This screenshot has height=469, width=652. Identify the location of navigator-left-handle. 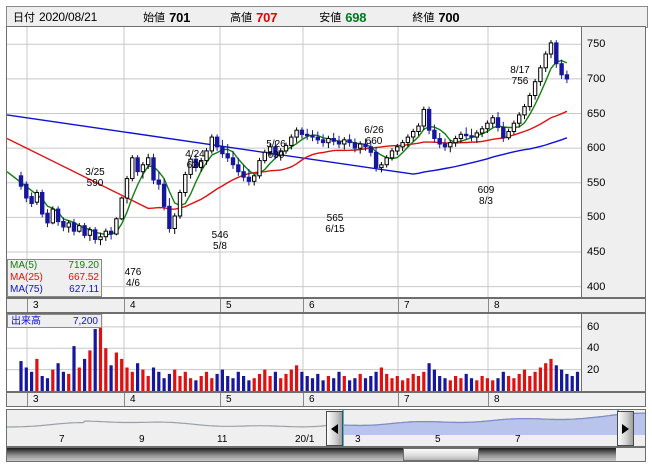
(334, 428).